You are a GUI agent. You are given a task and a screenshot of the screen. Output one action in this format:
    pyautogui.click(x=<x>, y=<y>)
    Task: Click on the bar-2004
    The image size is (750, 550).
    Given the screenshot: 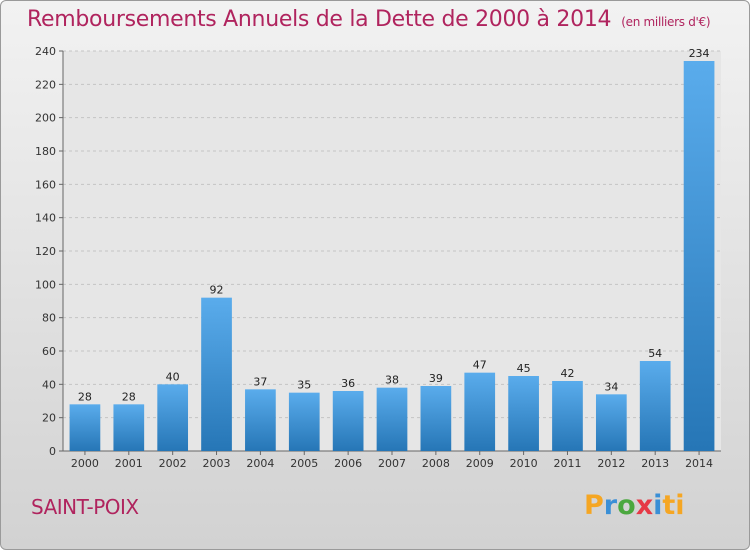 What is the action you would take?
    pyautogui.click(x=260, y=420)
    